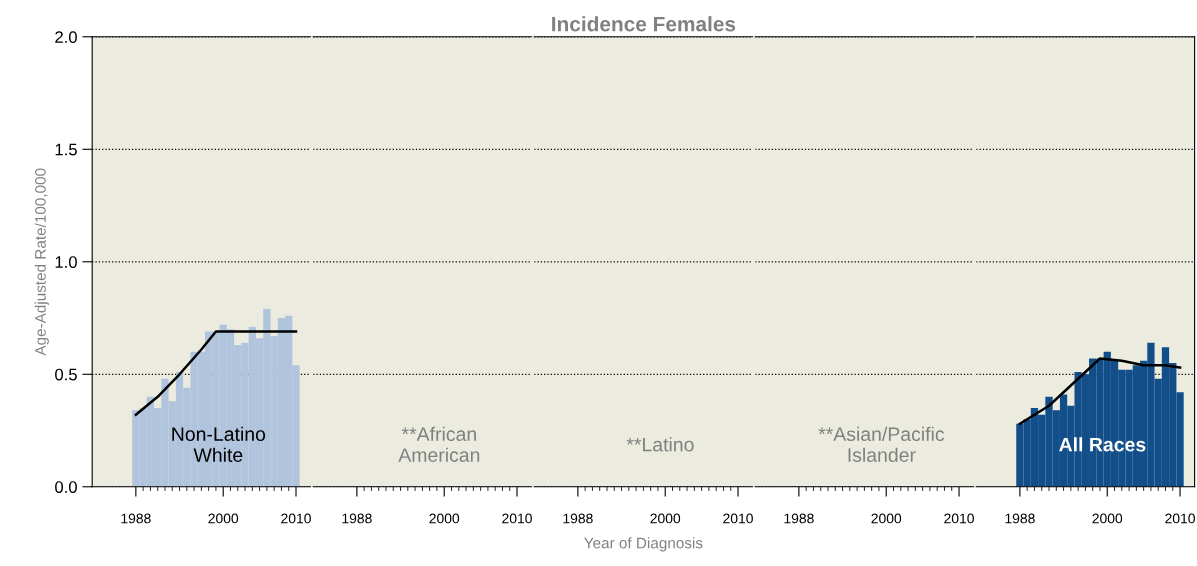 The image size is (1197, 566). Describe the element at coordinates (66, 149) in the screenshot. I see `y-tick-label: 1.5` at that location.